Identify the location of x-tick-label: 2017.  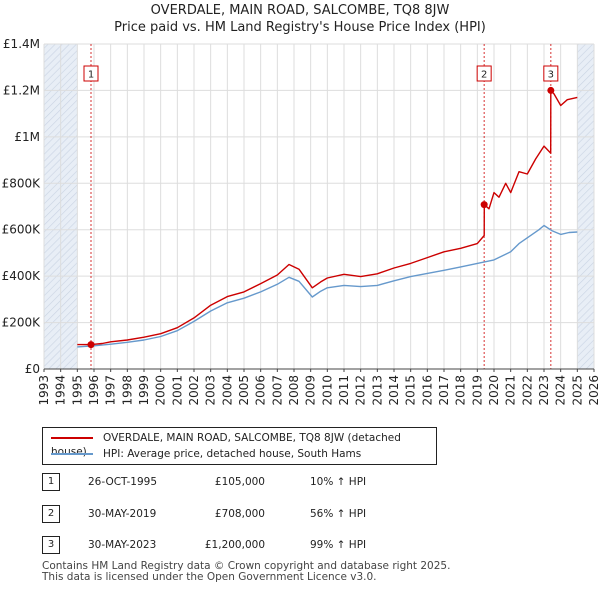
(444, 390).